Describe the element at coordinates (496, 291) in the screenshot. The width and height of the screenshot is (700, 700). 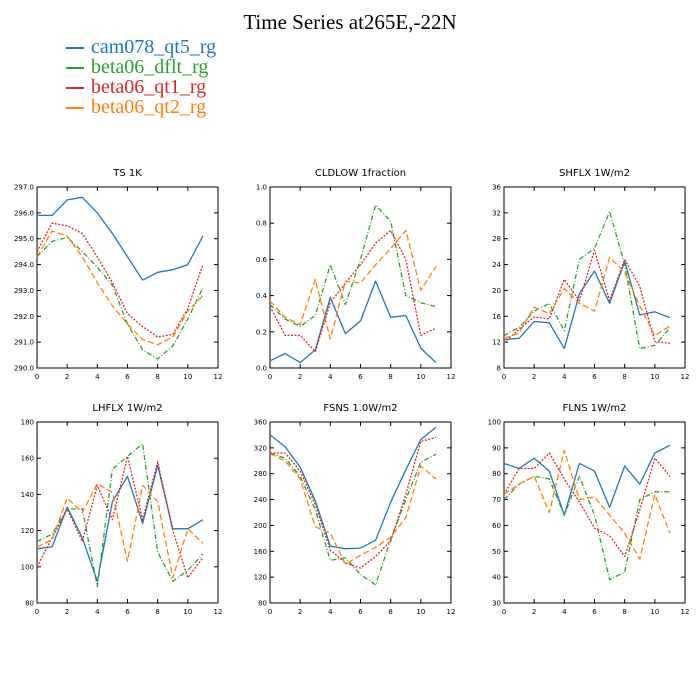
I see `y-tick-label: 20` at that location.